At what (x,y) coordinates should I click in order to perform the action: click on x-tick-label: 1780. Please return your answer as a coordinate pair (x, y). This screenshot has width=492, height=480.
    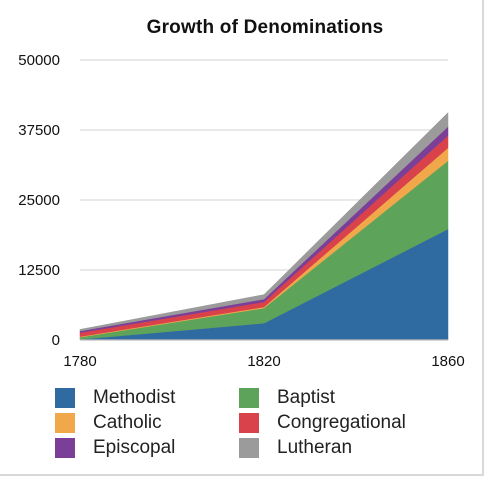
    Looking at the image, I should click on (79, 361).